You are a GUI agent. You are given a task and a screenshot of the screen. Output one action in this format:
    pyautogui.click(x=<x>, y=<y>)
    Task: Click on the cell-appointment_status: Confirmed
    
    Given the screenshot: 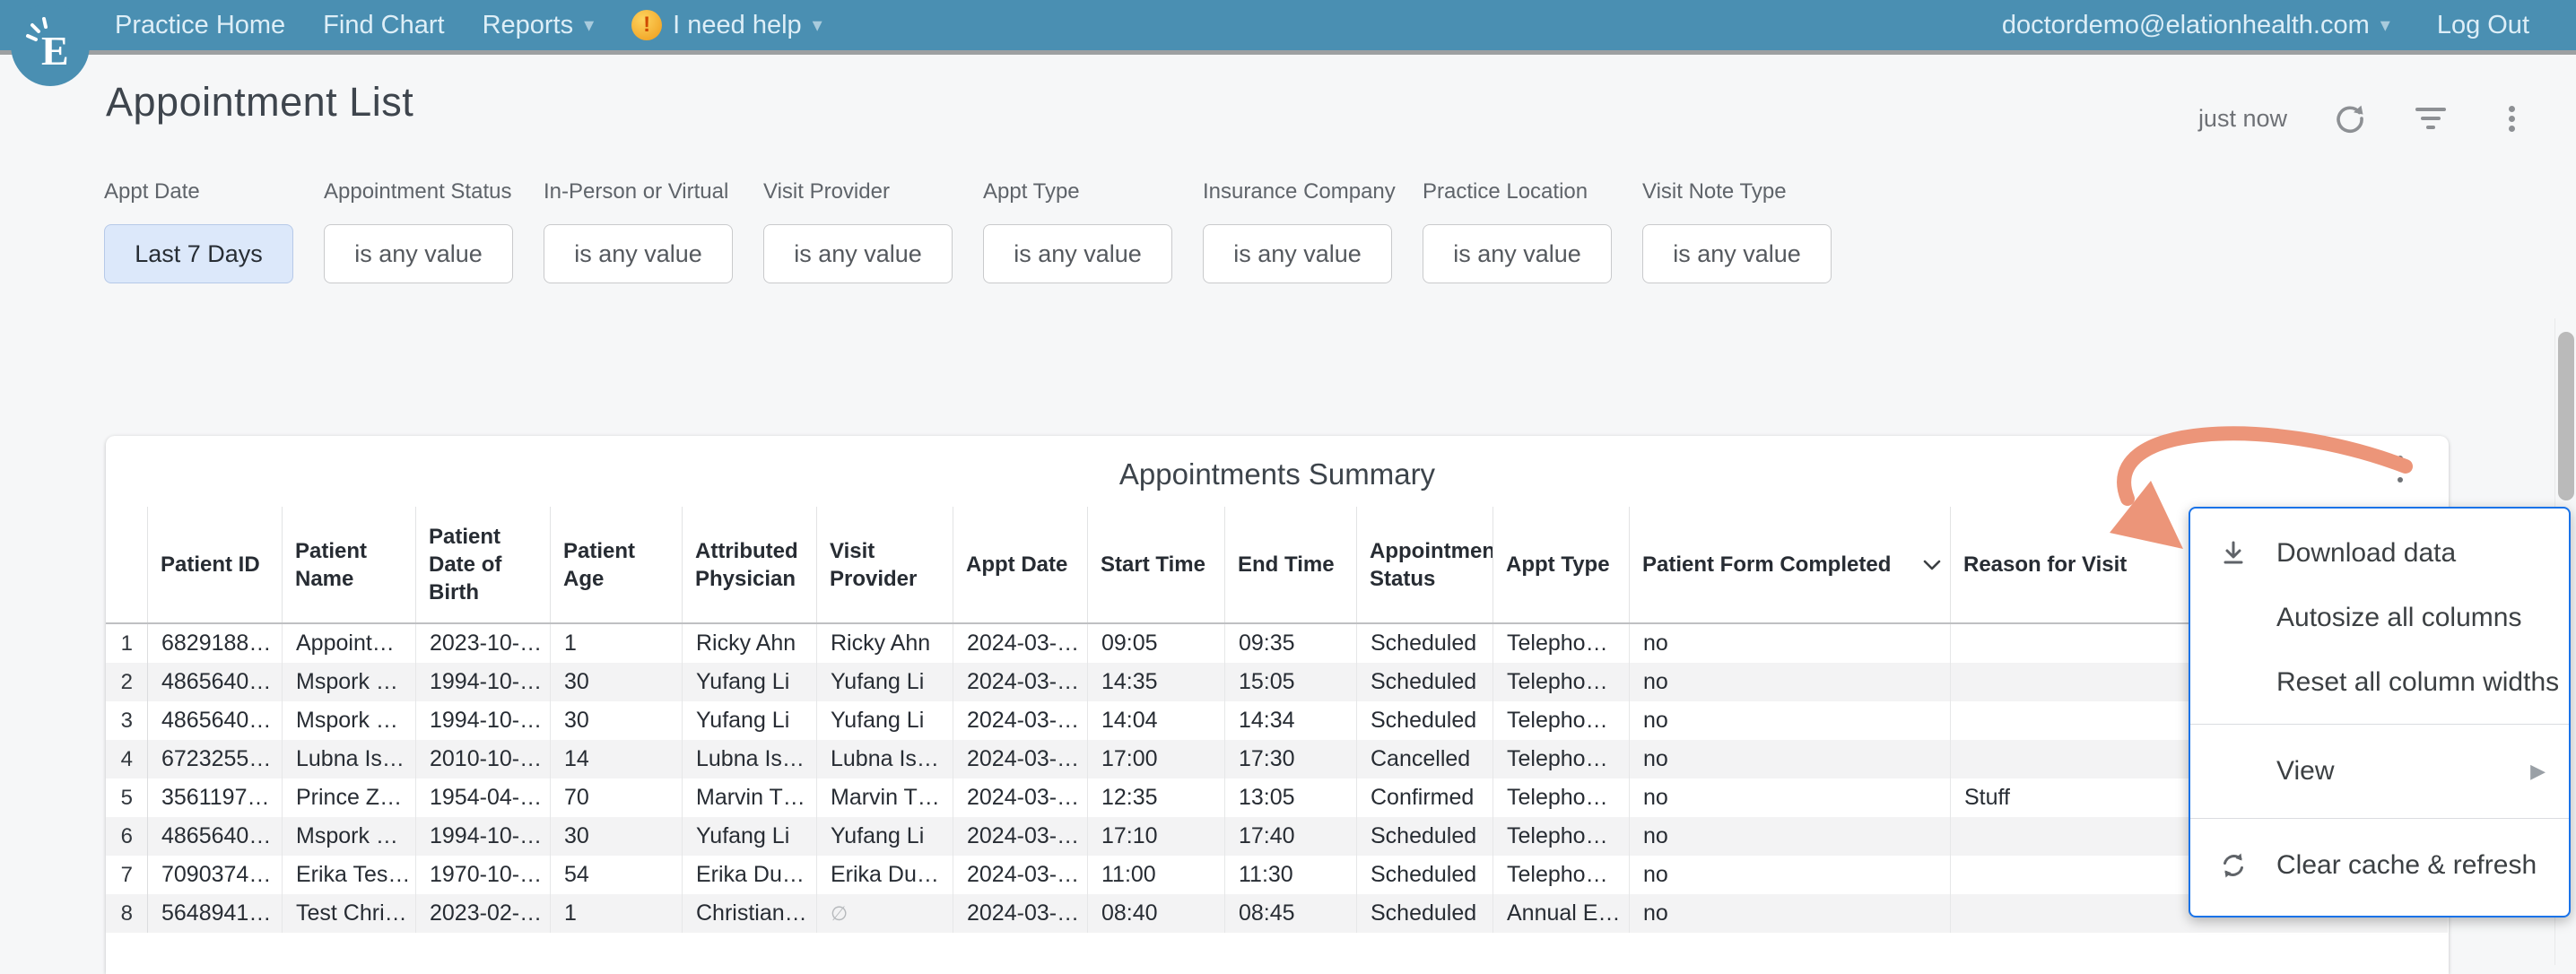 What is the action you would take?
    pyautogui.click(x=1425, y=797)
    